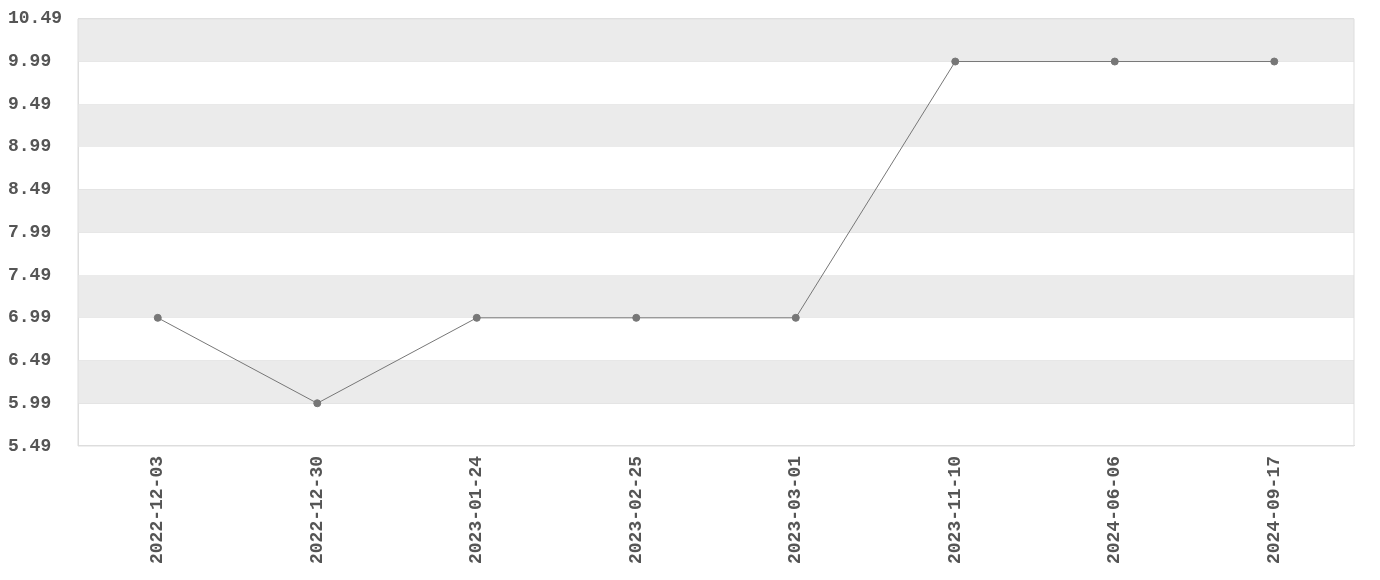  What do you see at coordinates (30, 360) in the screenshot?
I see `y-tick-label: 6.49` at bounding box center [30, 360].